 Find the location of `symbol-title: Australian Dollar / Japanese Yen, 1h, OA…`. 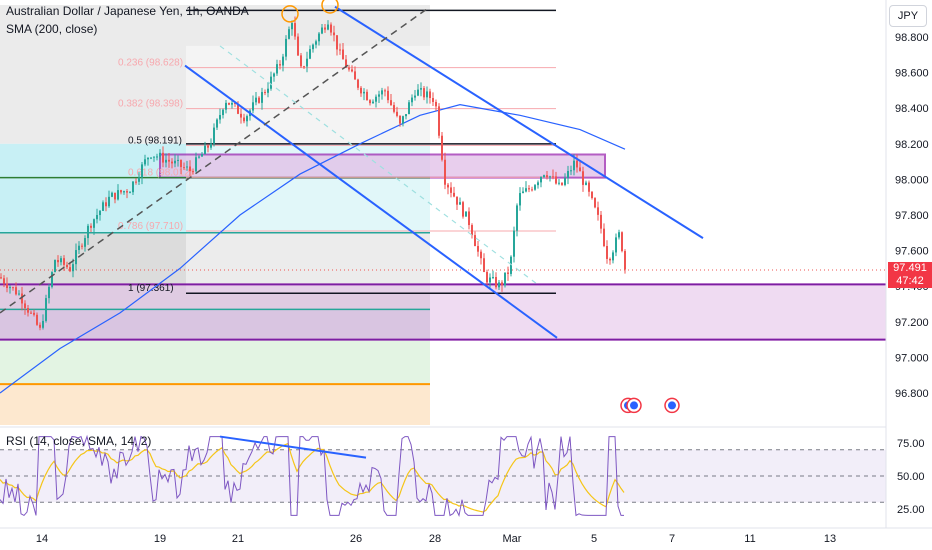

symbol-title: Australian Dollar / Japanese Yen, 1h, OA… is located at coordinates (127, 11).